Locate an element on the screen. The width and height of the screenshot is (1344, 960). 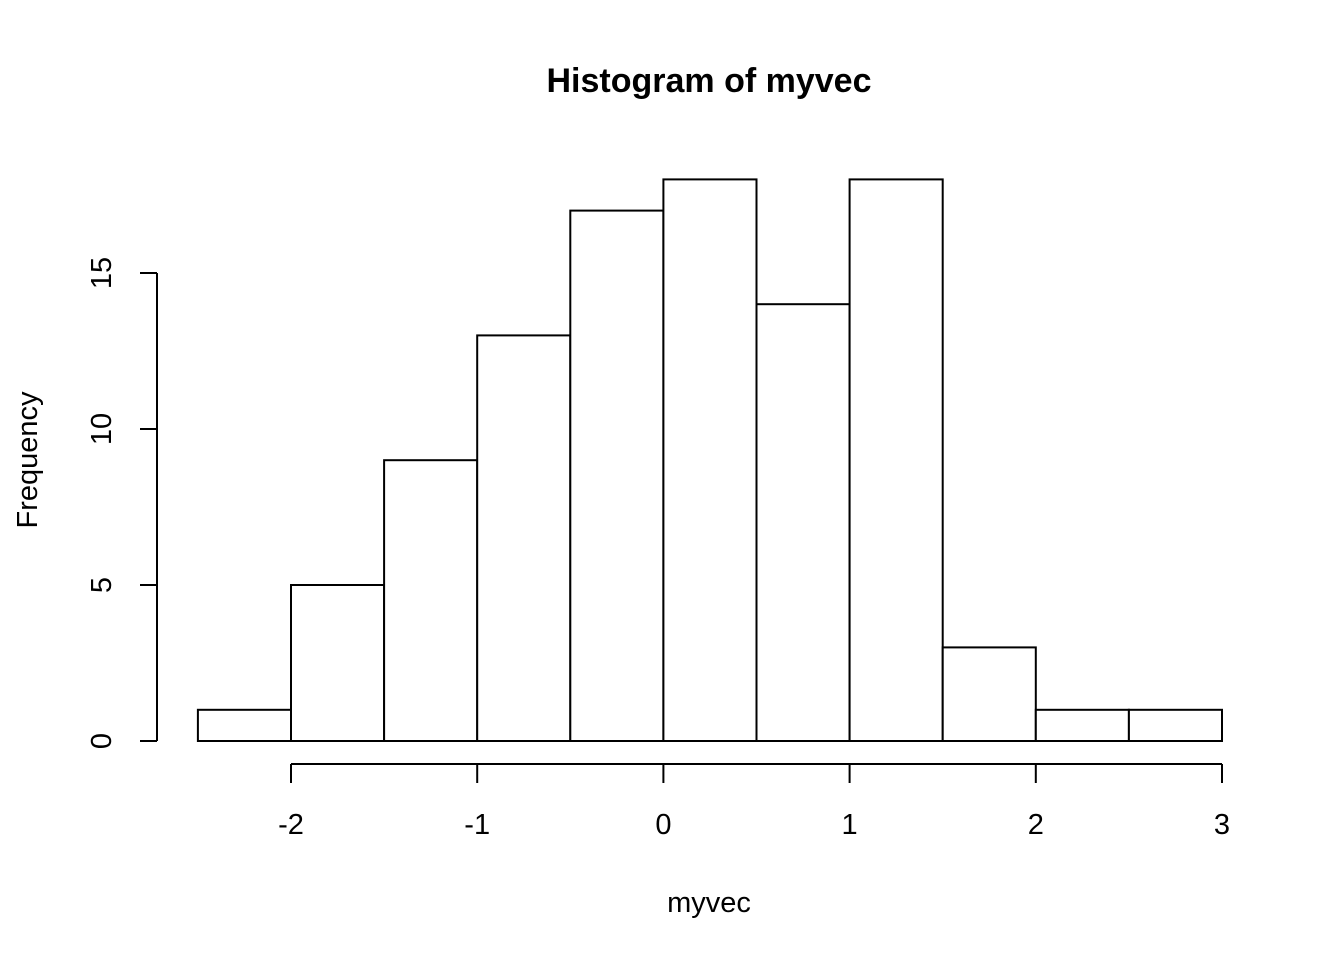
x-axis-label: myvec is located at coordinates (709, 903).